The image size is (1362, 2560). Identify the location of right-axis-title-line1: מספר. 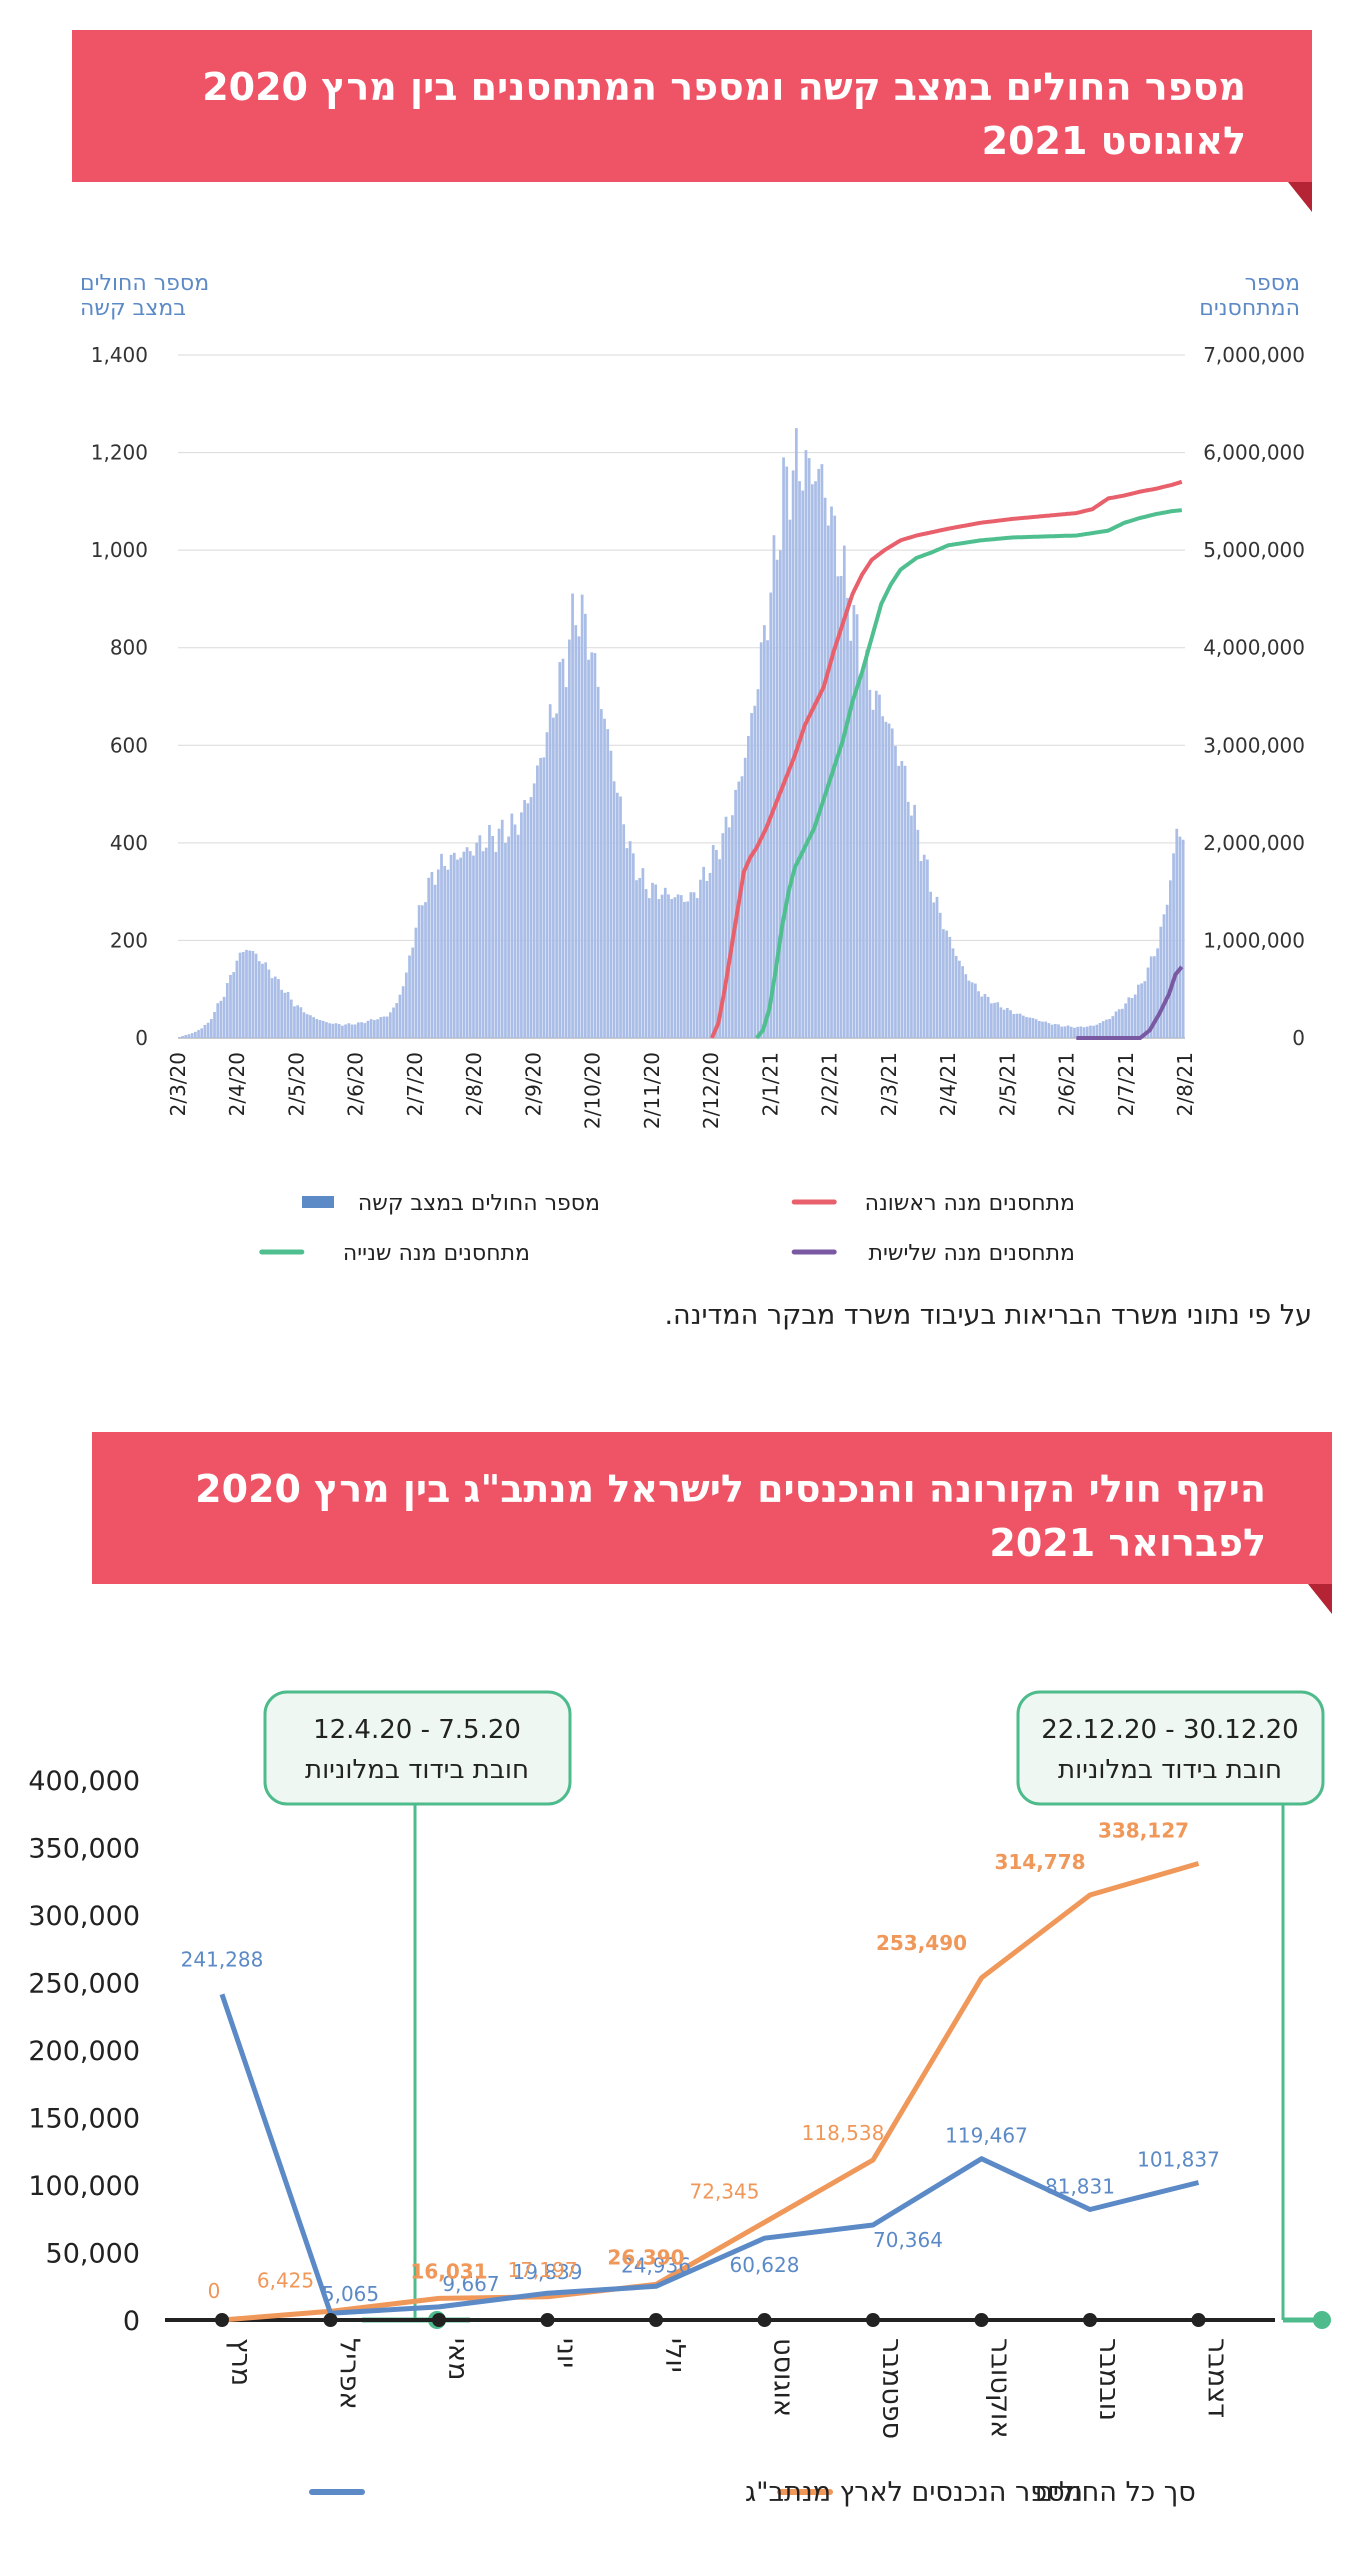
(1272, 283).